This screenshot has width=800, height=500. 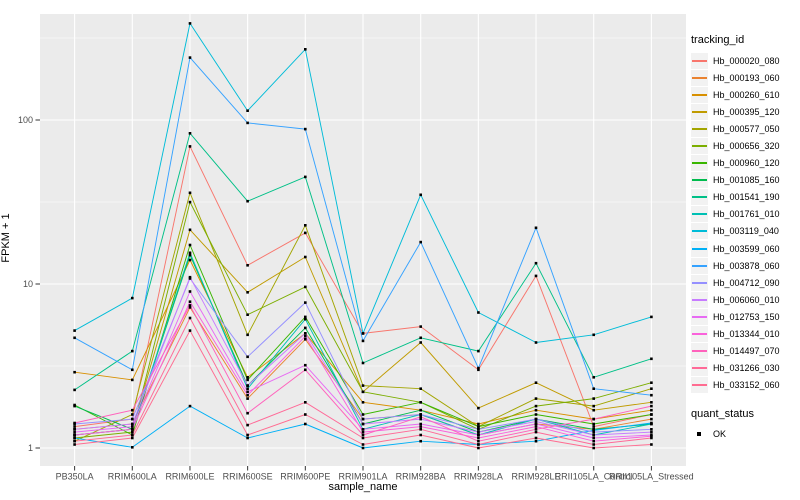 What do you see at coordinates (745, 77) in the screenshot?
I see `legend-item-Hb_000193_060: Hb_000193_060` at bounding box center [745, 77].